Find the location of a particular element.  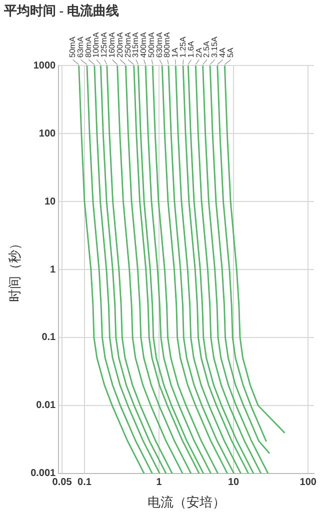

y-tick-label: 10 is located at coordinates (50, 202).